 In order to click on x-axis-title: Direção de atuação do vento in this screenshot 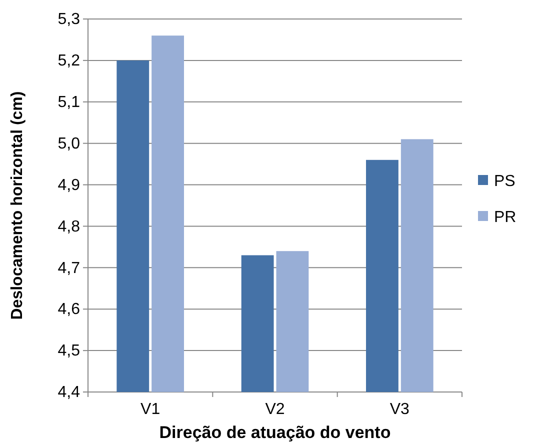, I will do `click(275, 432)`.